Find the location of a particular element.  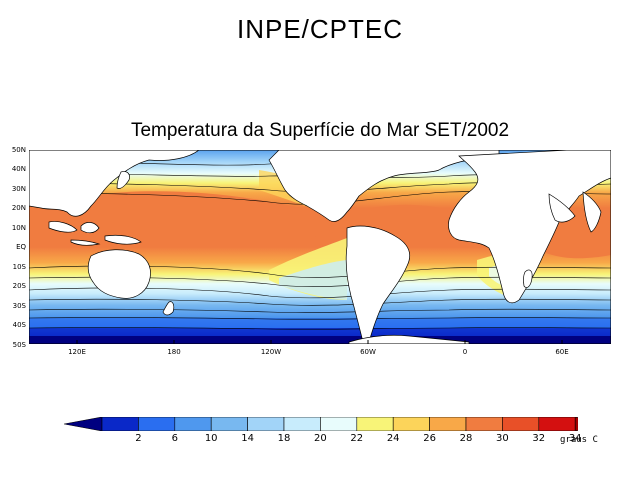

colorbar-arrow-right is located at coordinates (576, 424).